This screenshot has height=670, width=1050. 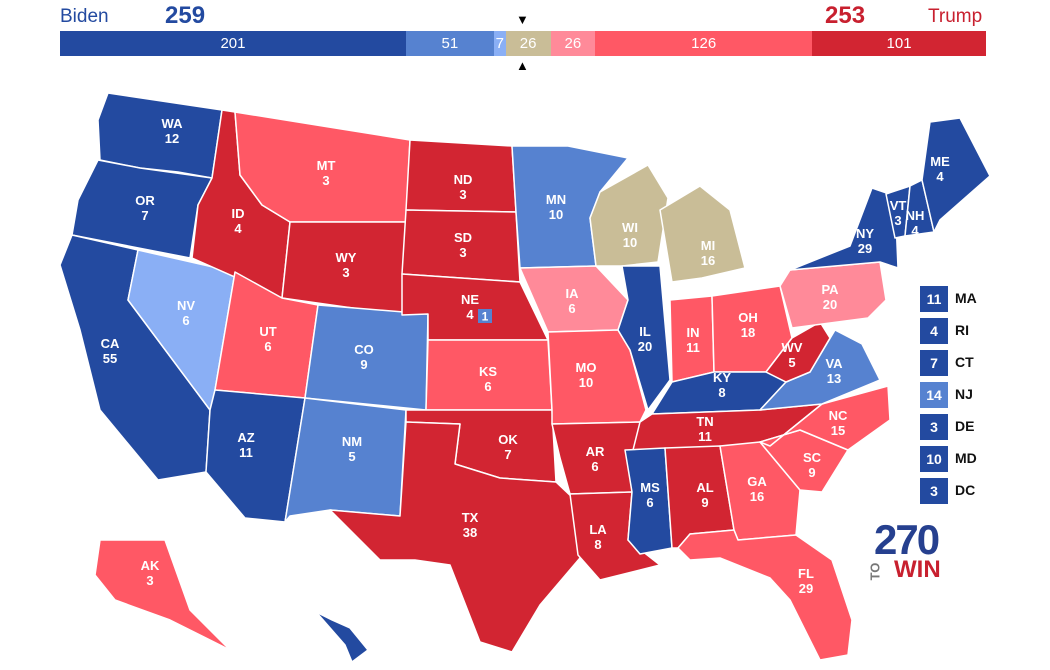 I want to click on state-label-ut: UT 6, so click(x=267, y=339).